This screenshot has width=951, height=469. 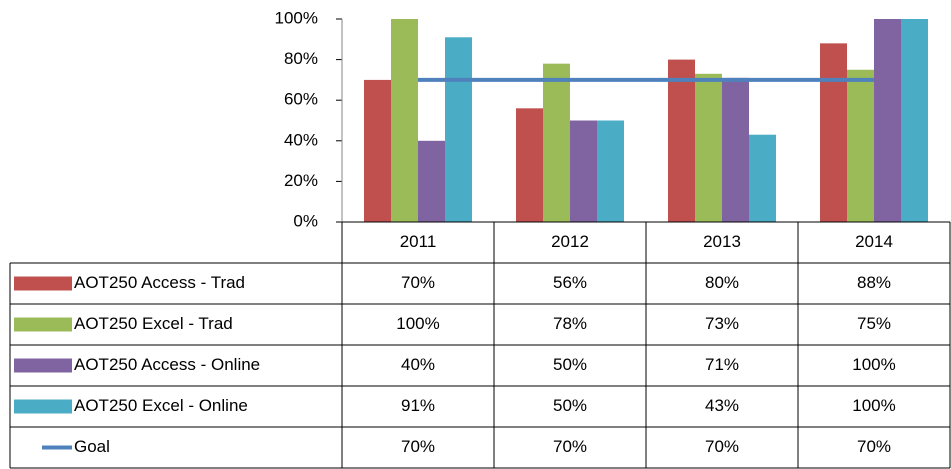 I want to click on table-value: 43%, so click(x=722, y=405).